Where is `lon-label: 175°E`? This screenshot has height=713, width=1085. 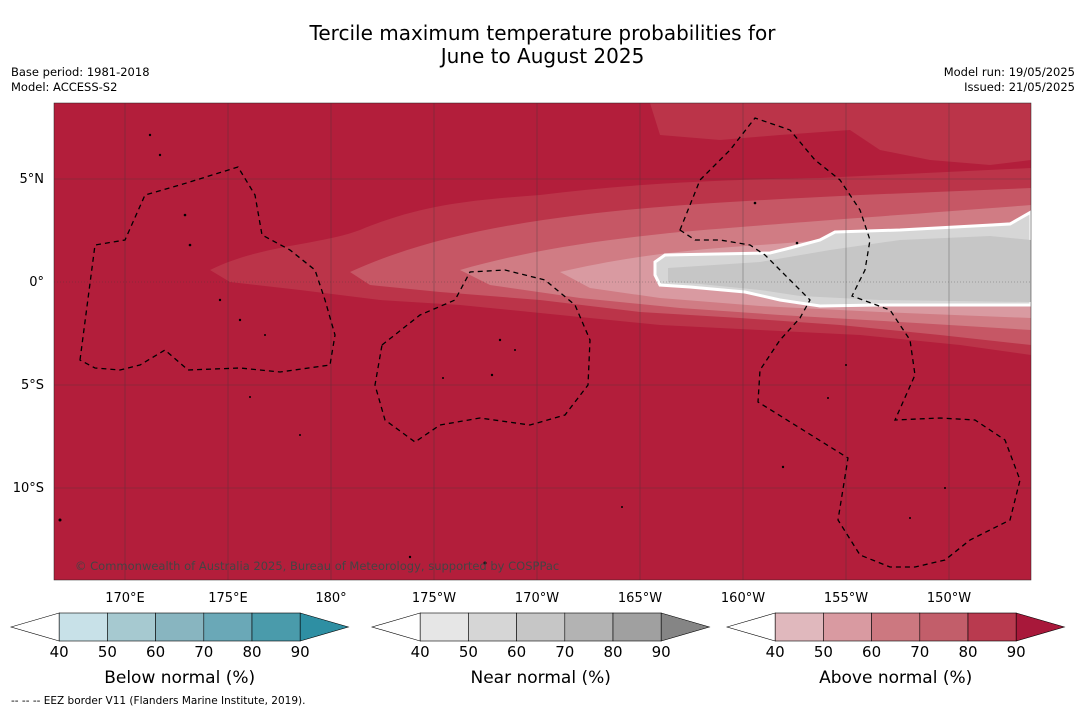 lon-label: 175°E is located at coordinates (228, 598).